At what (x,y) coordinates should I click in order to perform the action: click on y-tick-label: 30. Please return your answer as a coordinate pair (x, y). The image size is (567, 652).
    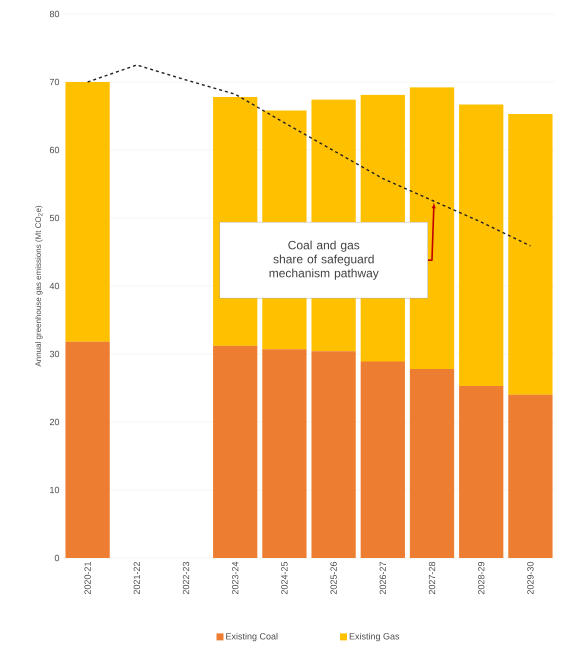
    Looking at the image, I should click on (55, 354).